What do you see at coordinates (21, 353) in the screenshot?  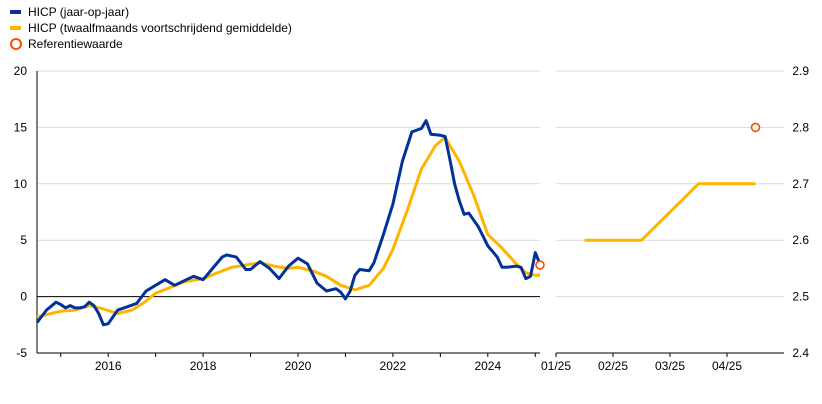 I see `y-tick-label-left-0: -5` at bounding box center [21, 353].